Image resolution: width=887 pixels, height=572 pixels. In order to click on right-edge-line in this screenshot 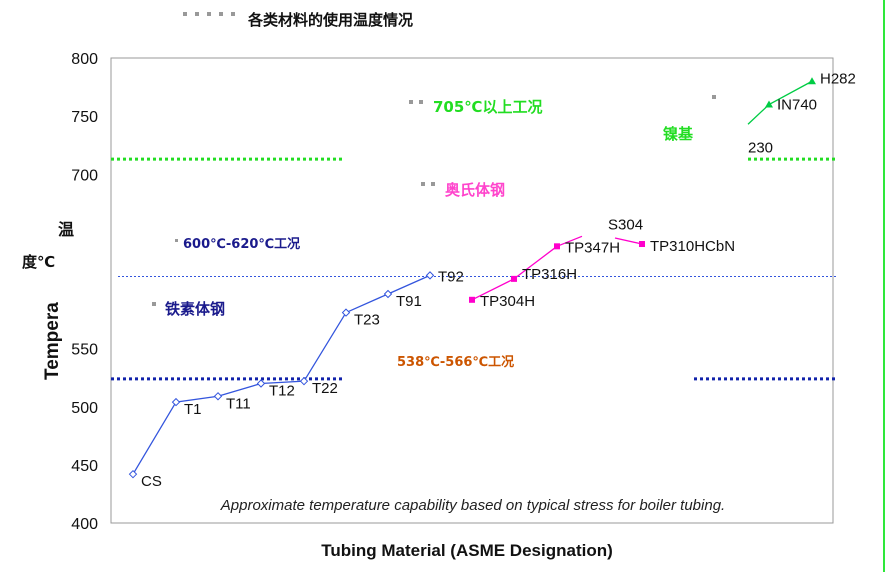, I will do `click(884, 286)`.